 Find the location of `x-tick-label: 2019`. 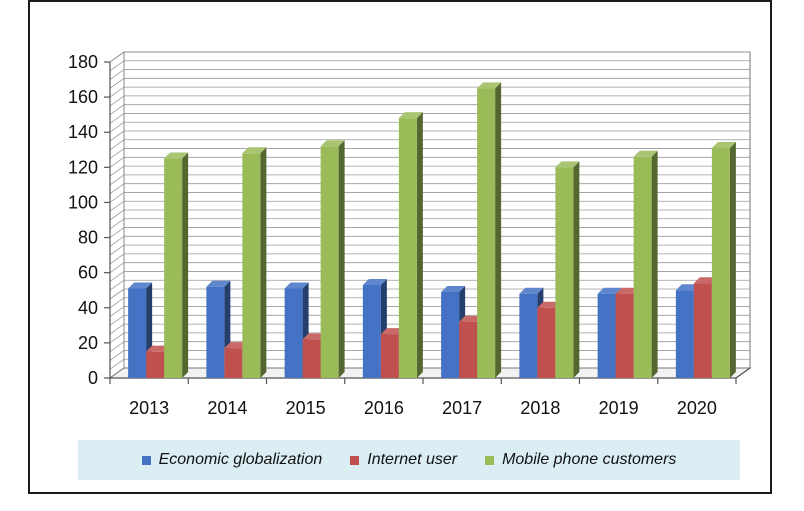

x-tick-label: 2019 is located at coordinates (619, 408).